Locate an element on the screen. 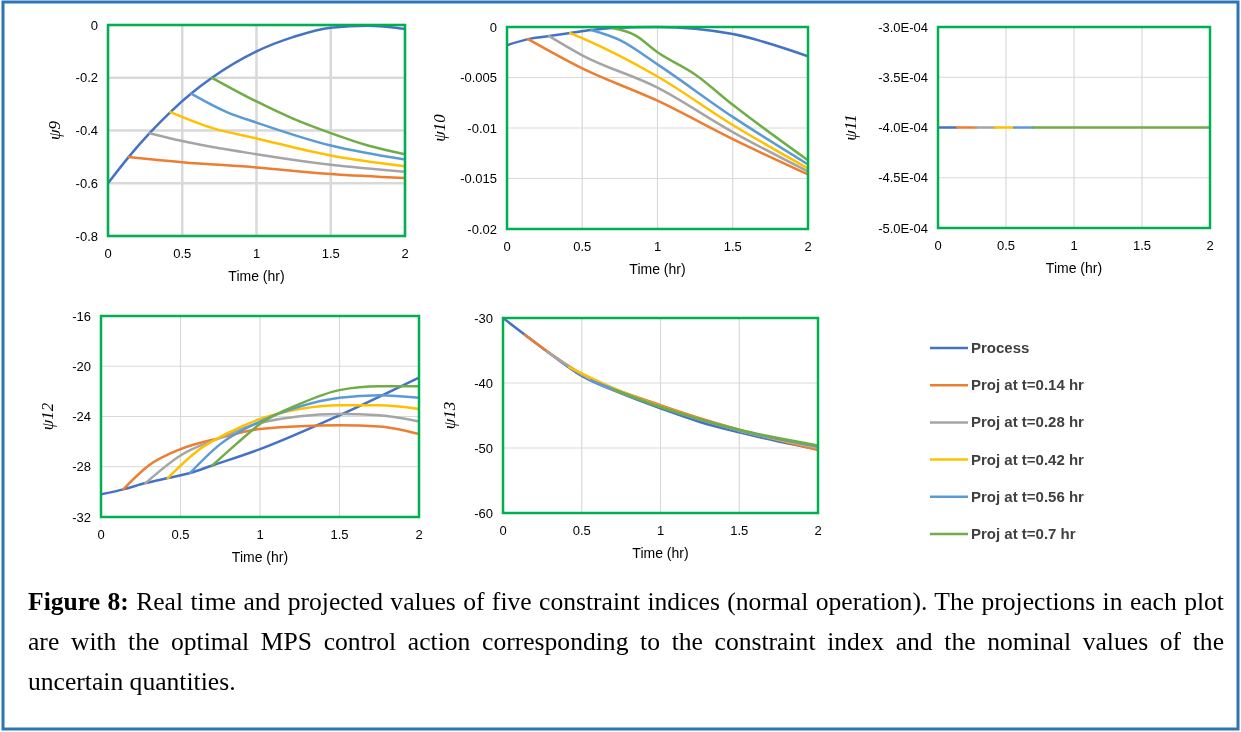 The width and height of the screenshot is (1241, 732). caption: Figure 8: Real time and projected values of five constraint indices (normal operation). The projections in each plot are with the optimal MPS control action corresponding to the constraint index and the nominal values of the uncertain quantities. is located at coordinates (626, 642).